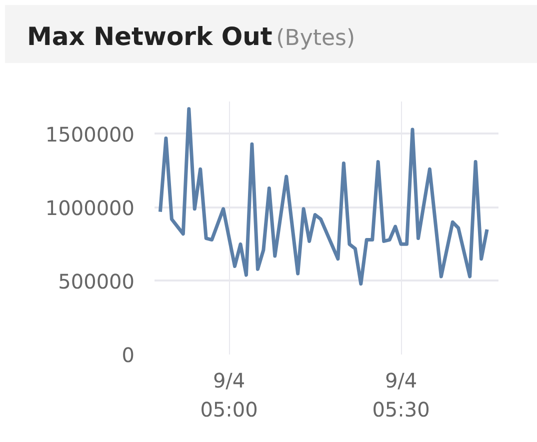 The image size is (537, 442). Describe the element at coordinates (128, 355) in the screenshot. I see `y-tick-label: 0` at that location.